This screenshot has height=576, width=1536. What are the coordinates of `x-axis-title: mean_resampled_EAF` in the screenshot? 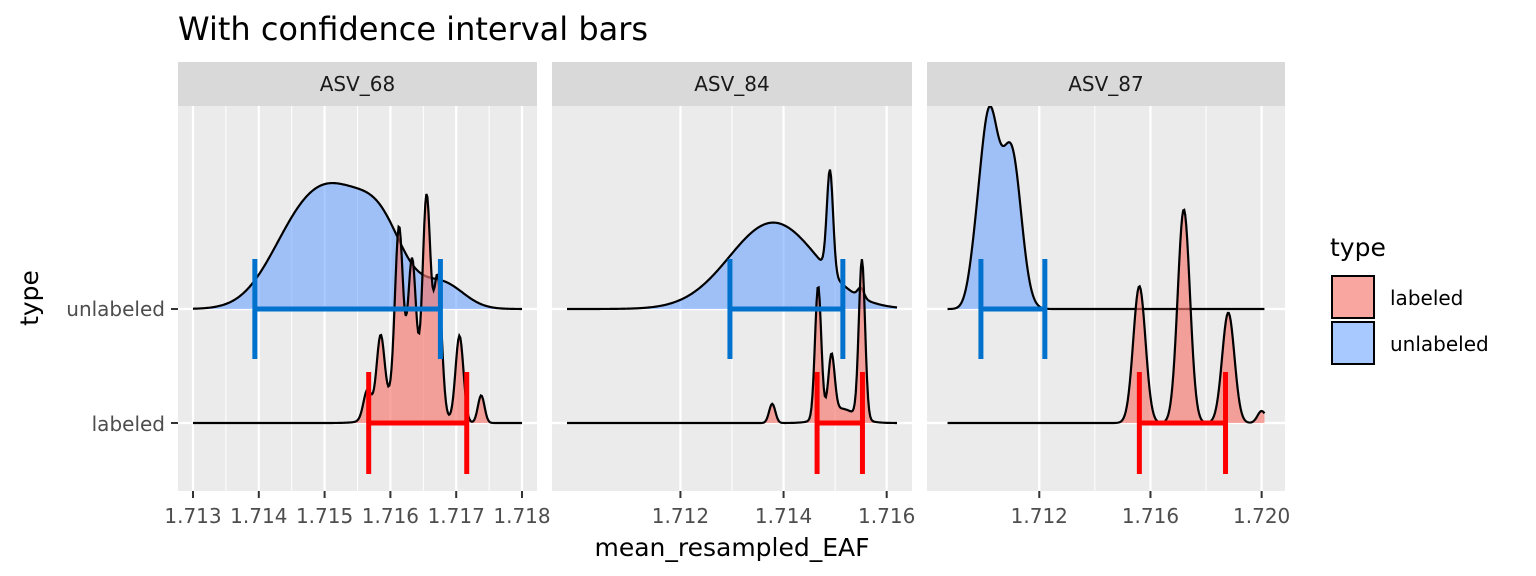 It's located at (731, 547).